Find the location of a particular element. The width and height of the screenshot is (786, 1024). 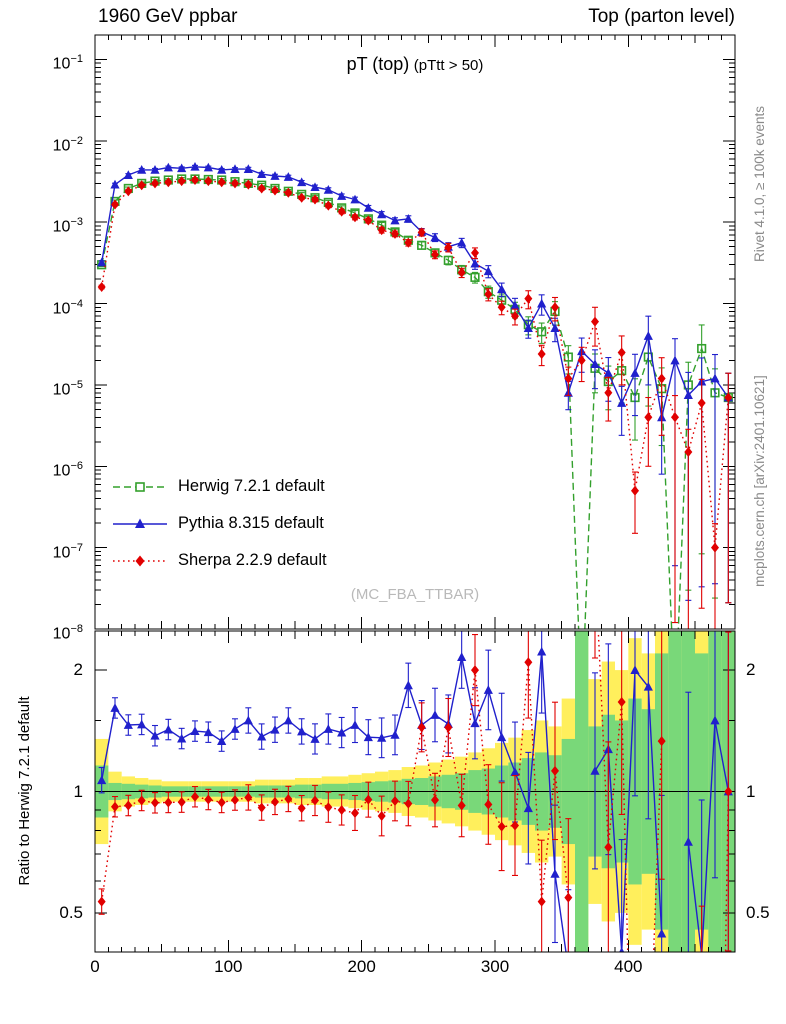

herwig-line-sample-icon is located at coordinates (140, 486).